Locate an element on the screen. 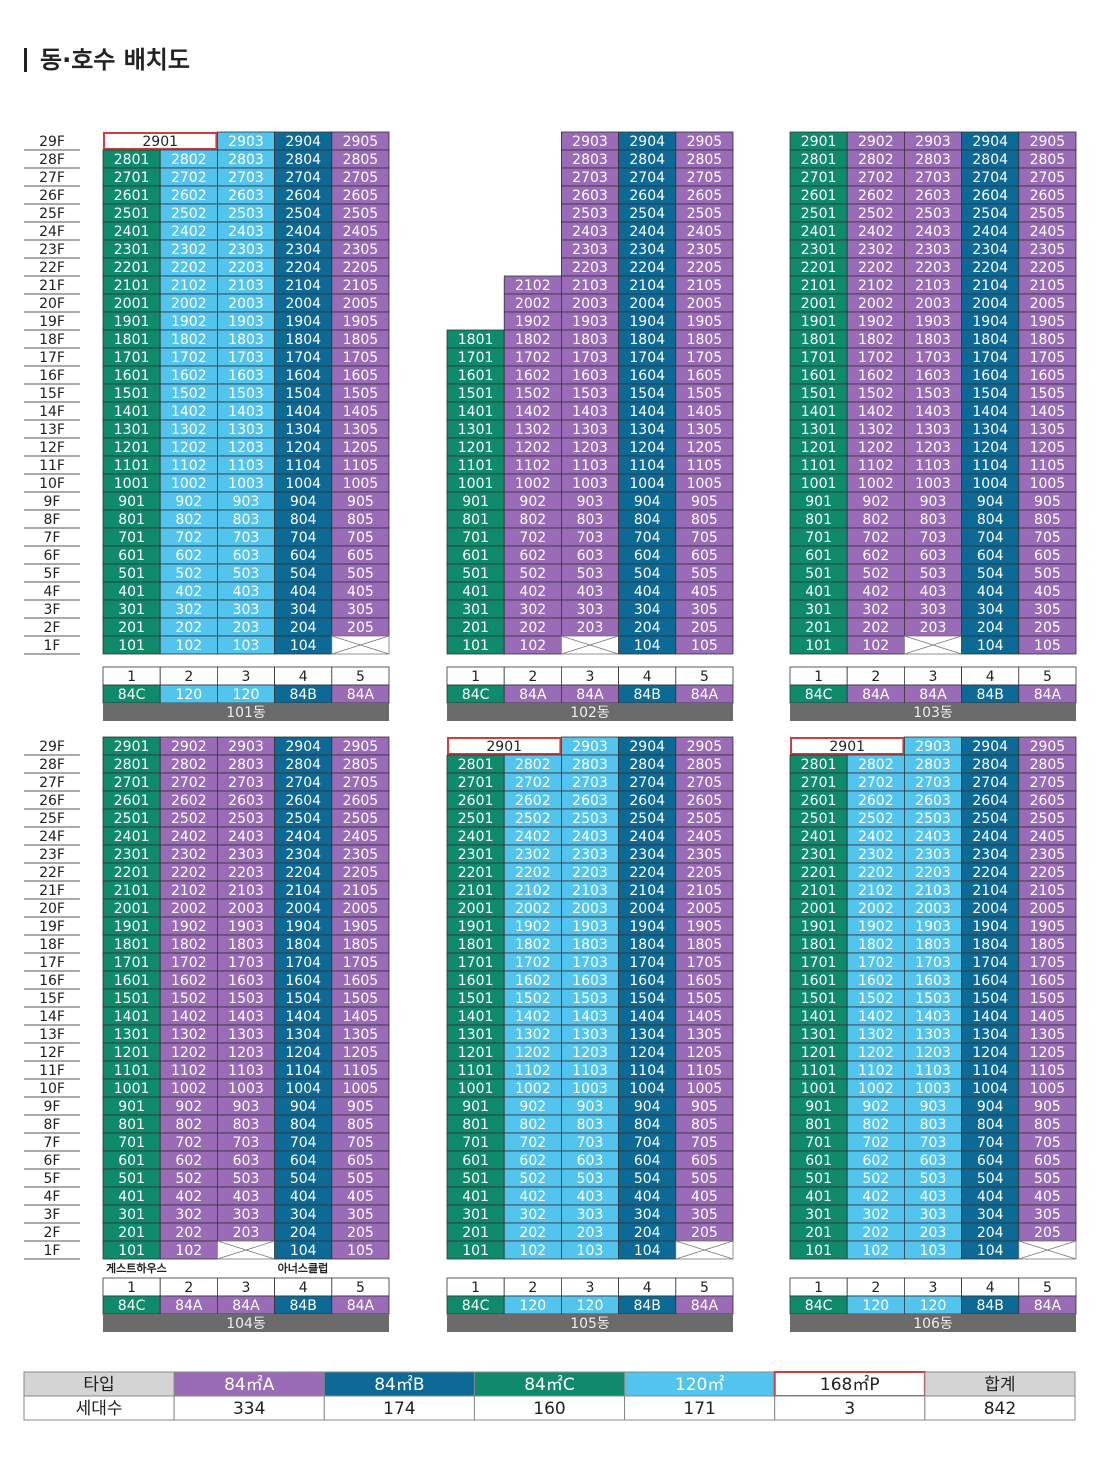  unit-number: 1903 is located at coordinates (933, 927).